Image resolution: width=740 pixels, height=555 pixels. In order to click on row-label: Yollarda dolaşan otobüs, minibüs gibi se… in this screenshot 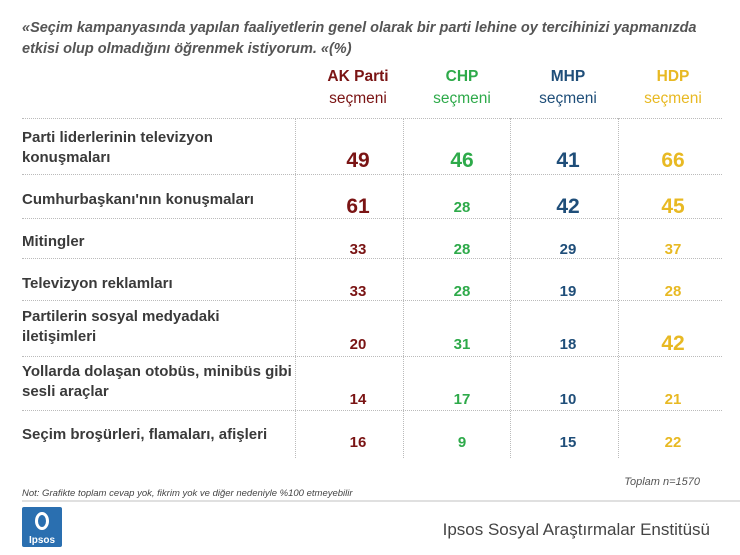, I will do `click(157, 381)`.